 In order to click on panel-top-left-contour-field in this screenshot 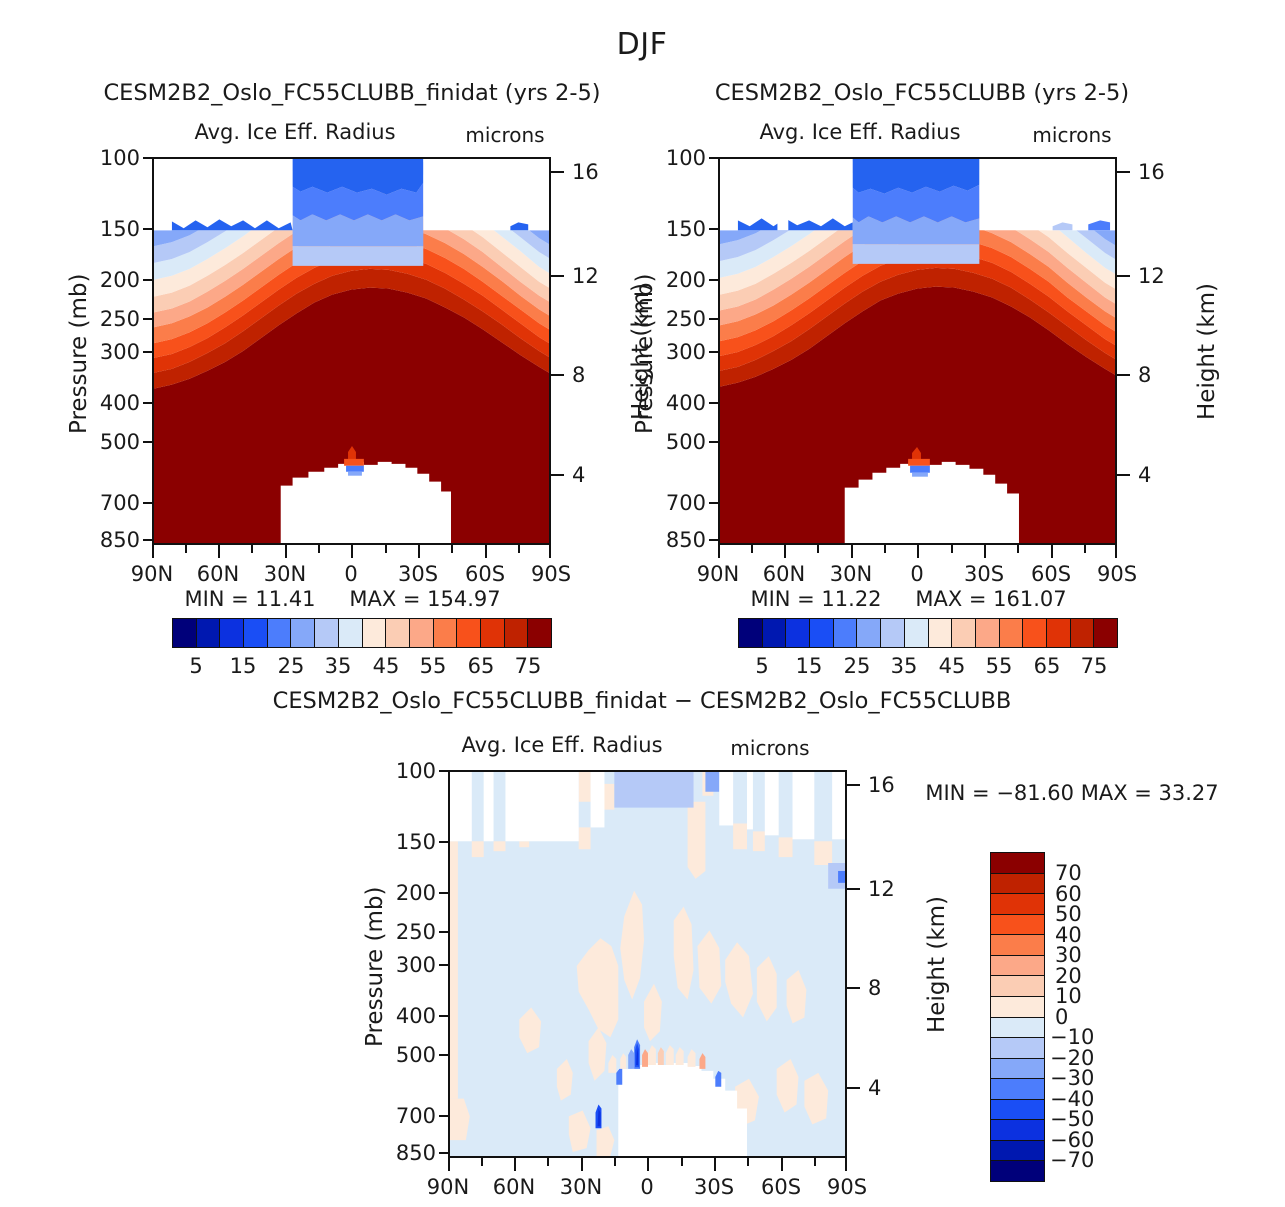, I will do `click(351, 351)`.